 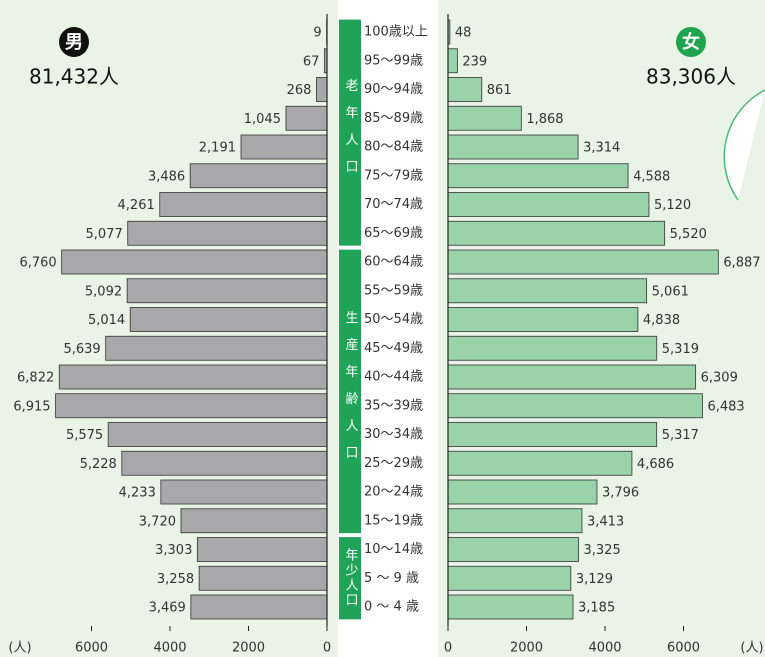 What do you see at coordinates (393, 60) in the screenshot?
I see `age-label: 95～99歳` at bounding box center [393, 60].